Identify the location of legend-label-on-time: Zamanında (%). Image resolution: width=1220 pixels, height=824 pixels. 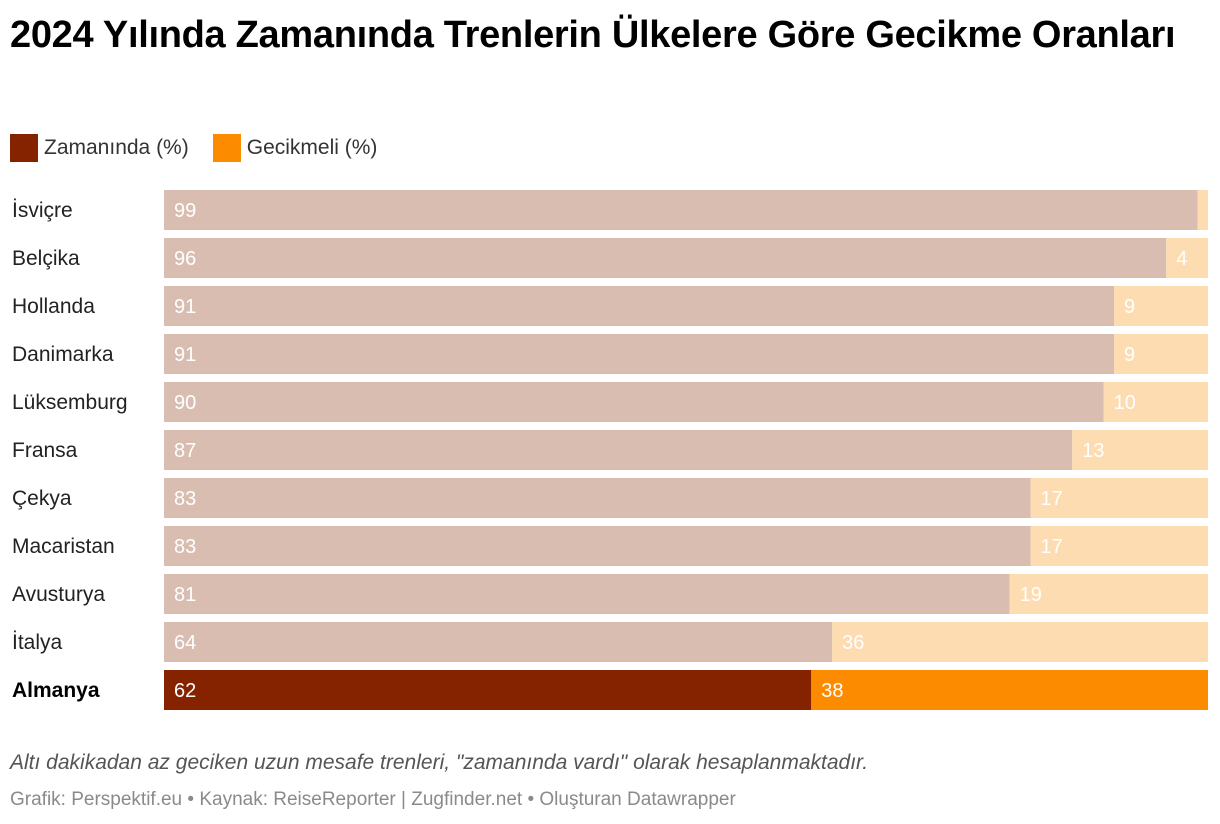
(116, 147).